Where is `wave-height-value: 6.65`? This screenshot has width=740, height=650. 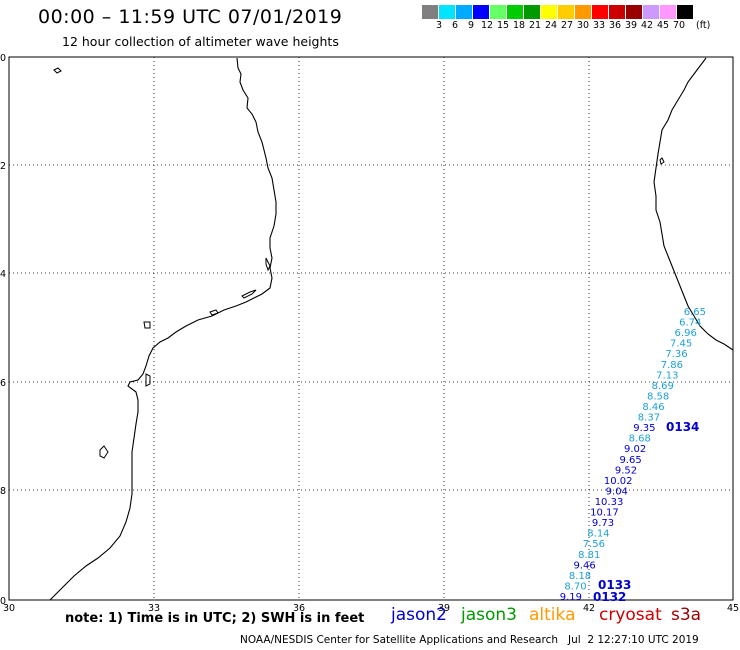 wave-height-value: 6.65 is located at coordinates (695, 312).